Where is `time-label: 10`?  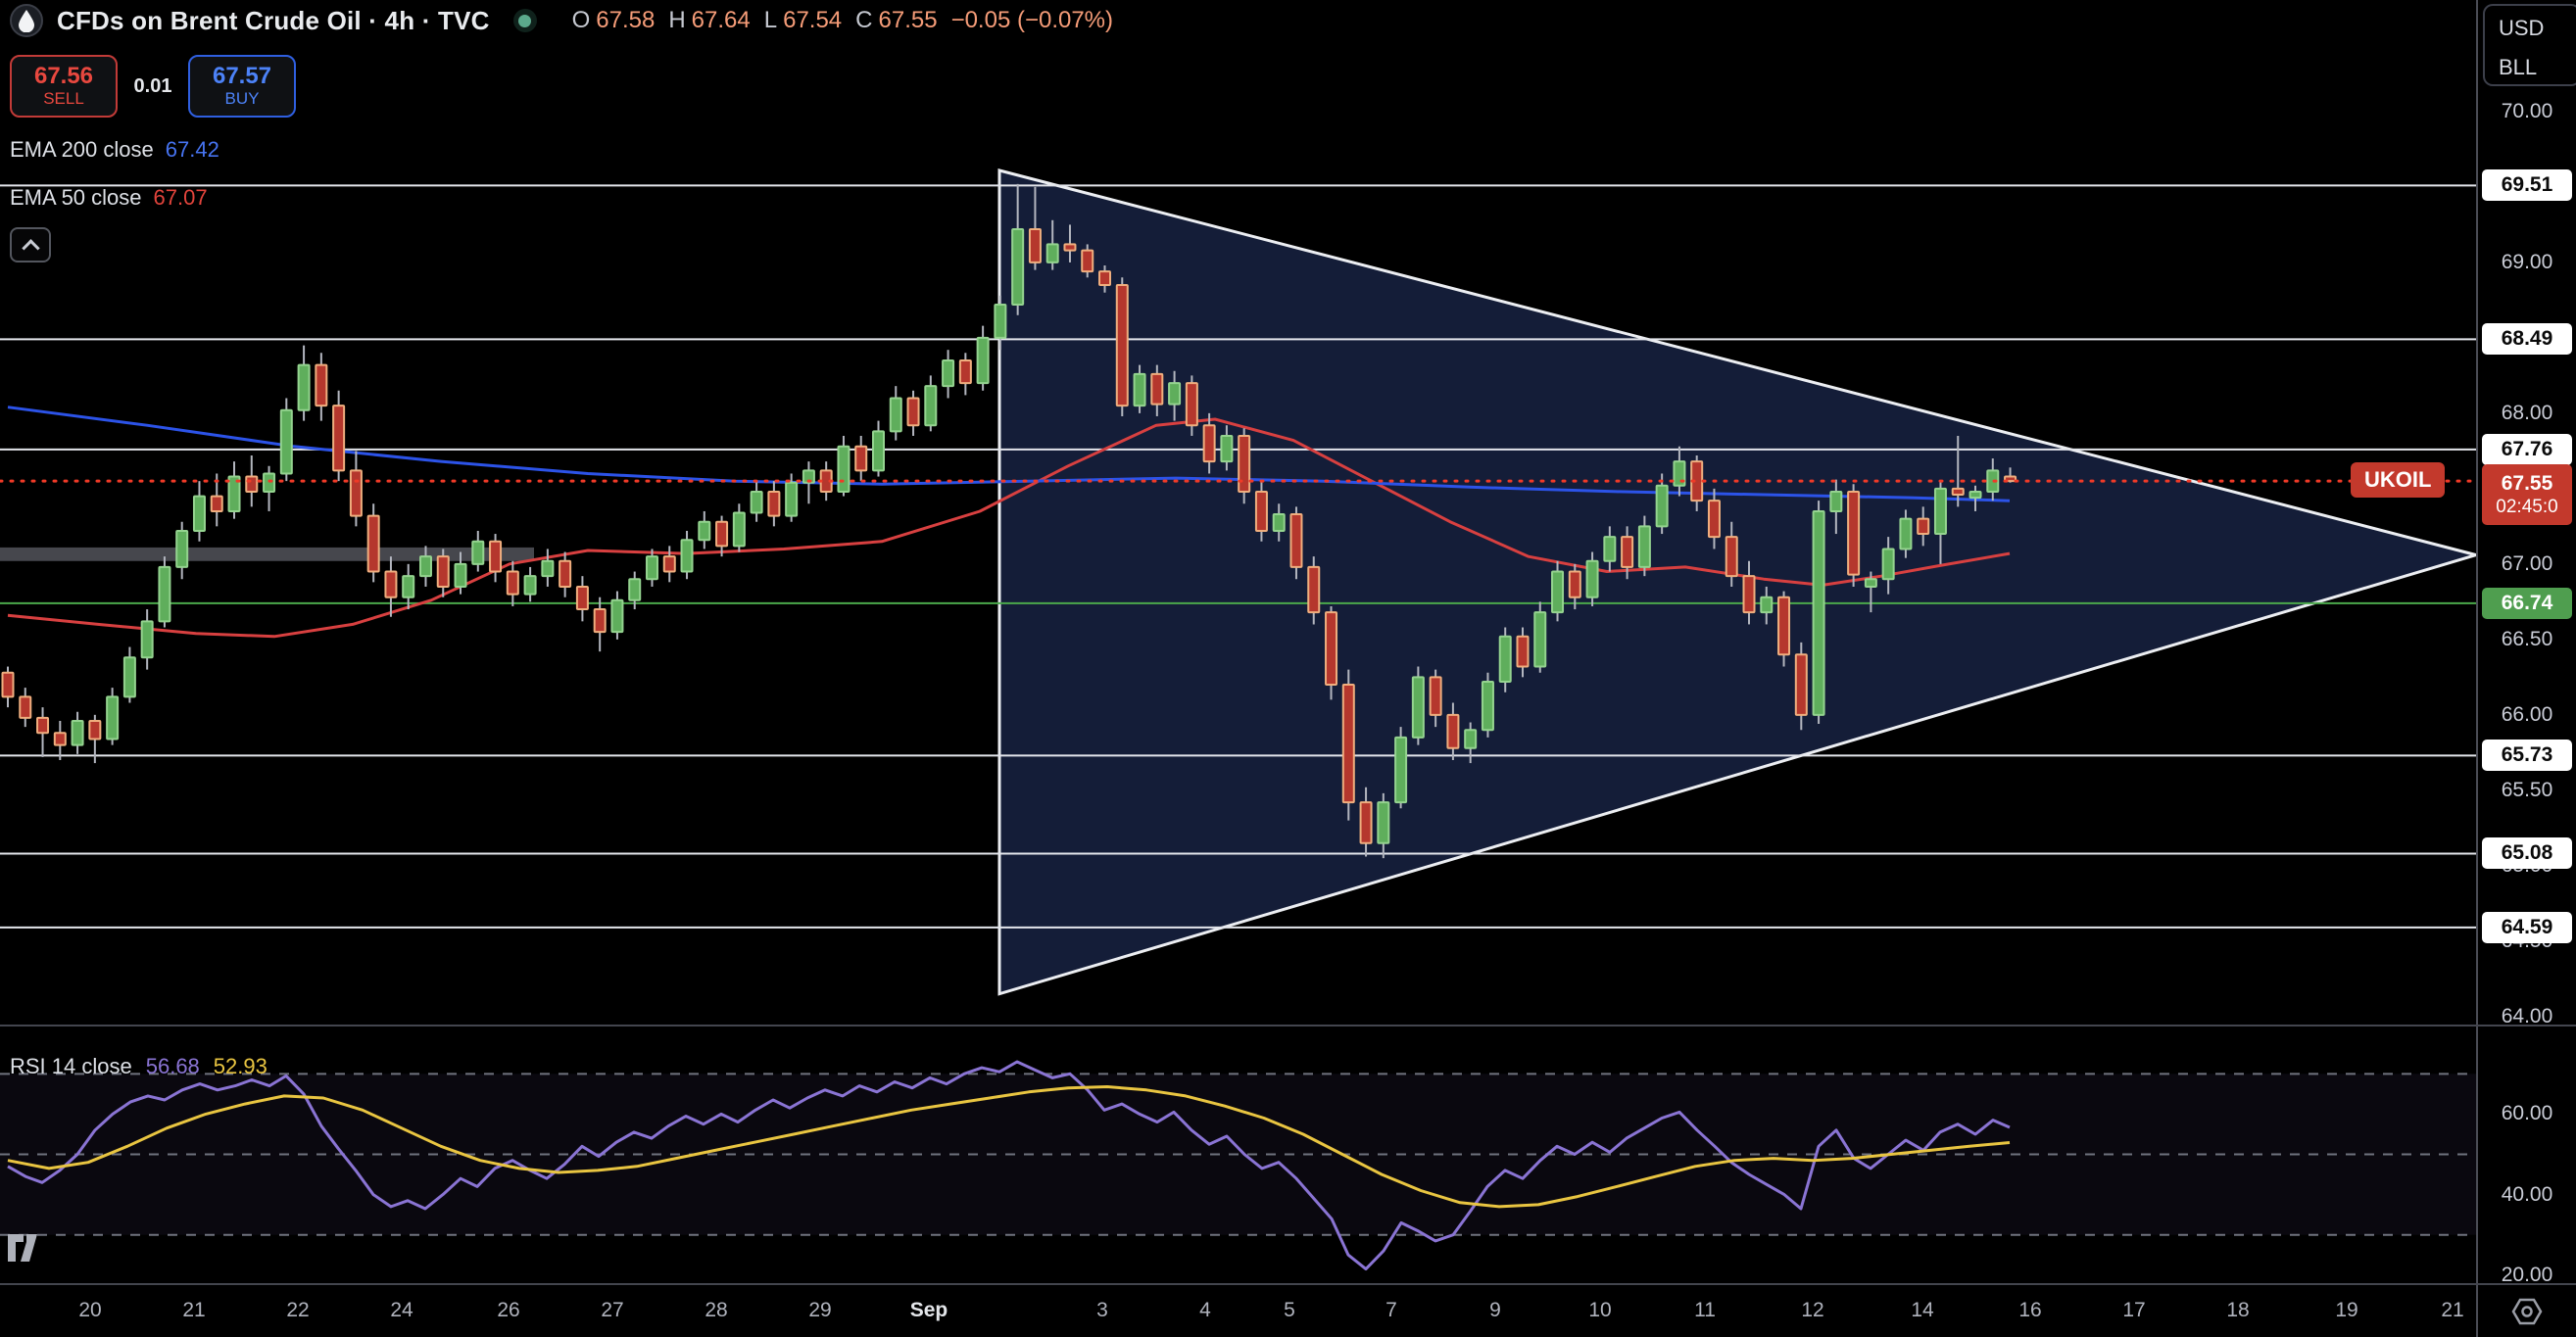
time-label: 10 is located at coordinates (1600, 1310).